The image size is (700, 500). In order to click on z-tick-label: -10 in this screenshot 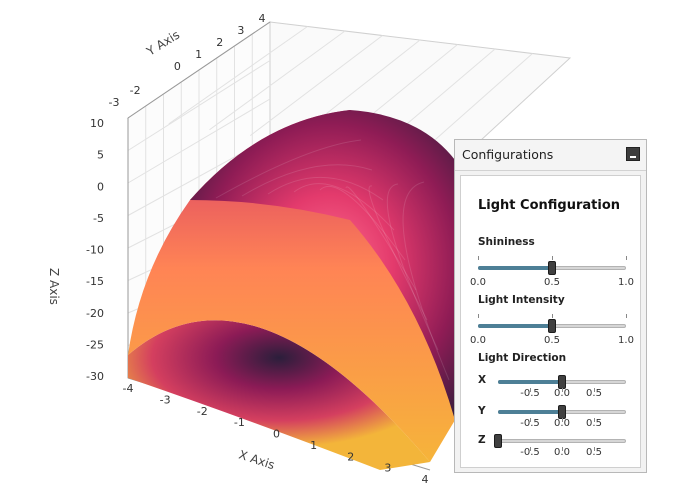, I will do `click(95, 250)`.